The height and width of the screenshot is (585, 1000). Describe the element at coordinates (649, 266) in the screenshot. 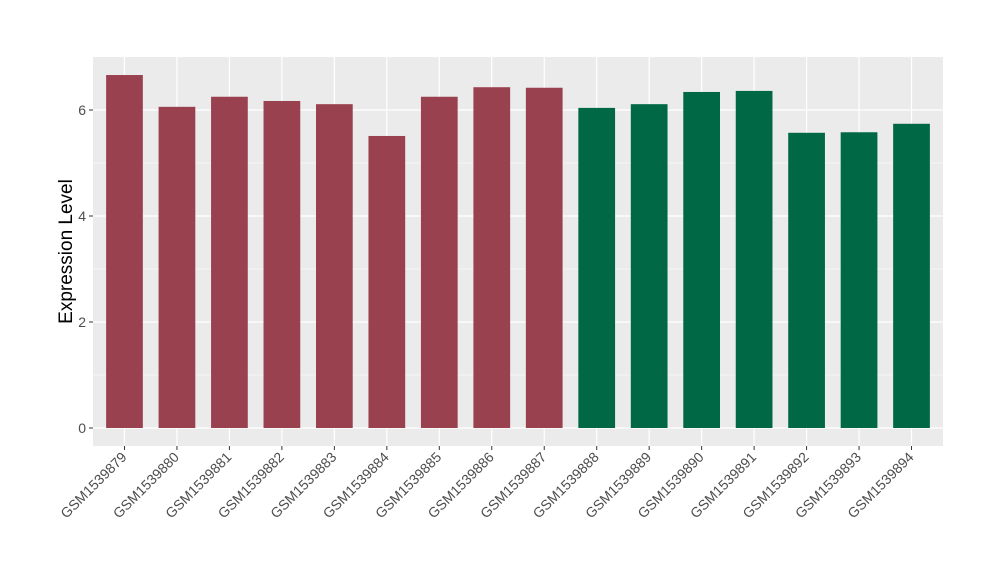

I see `bar-GSM1539889` at that location.